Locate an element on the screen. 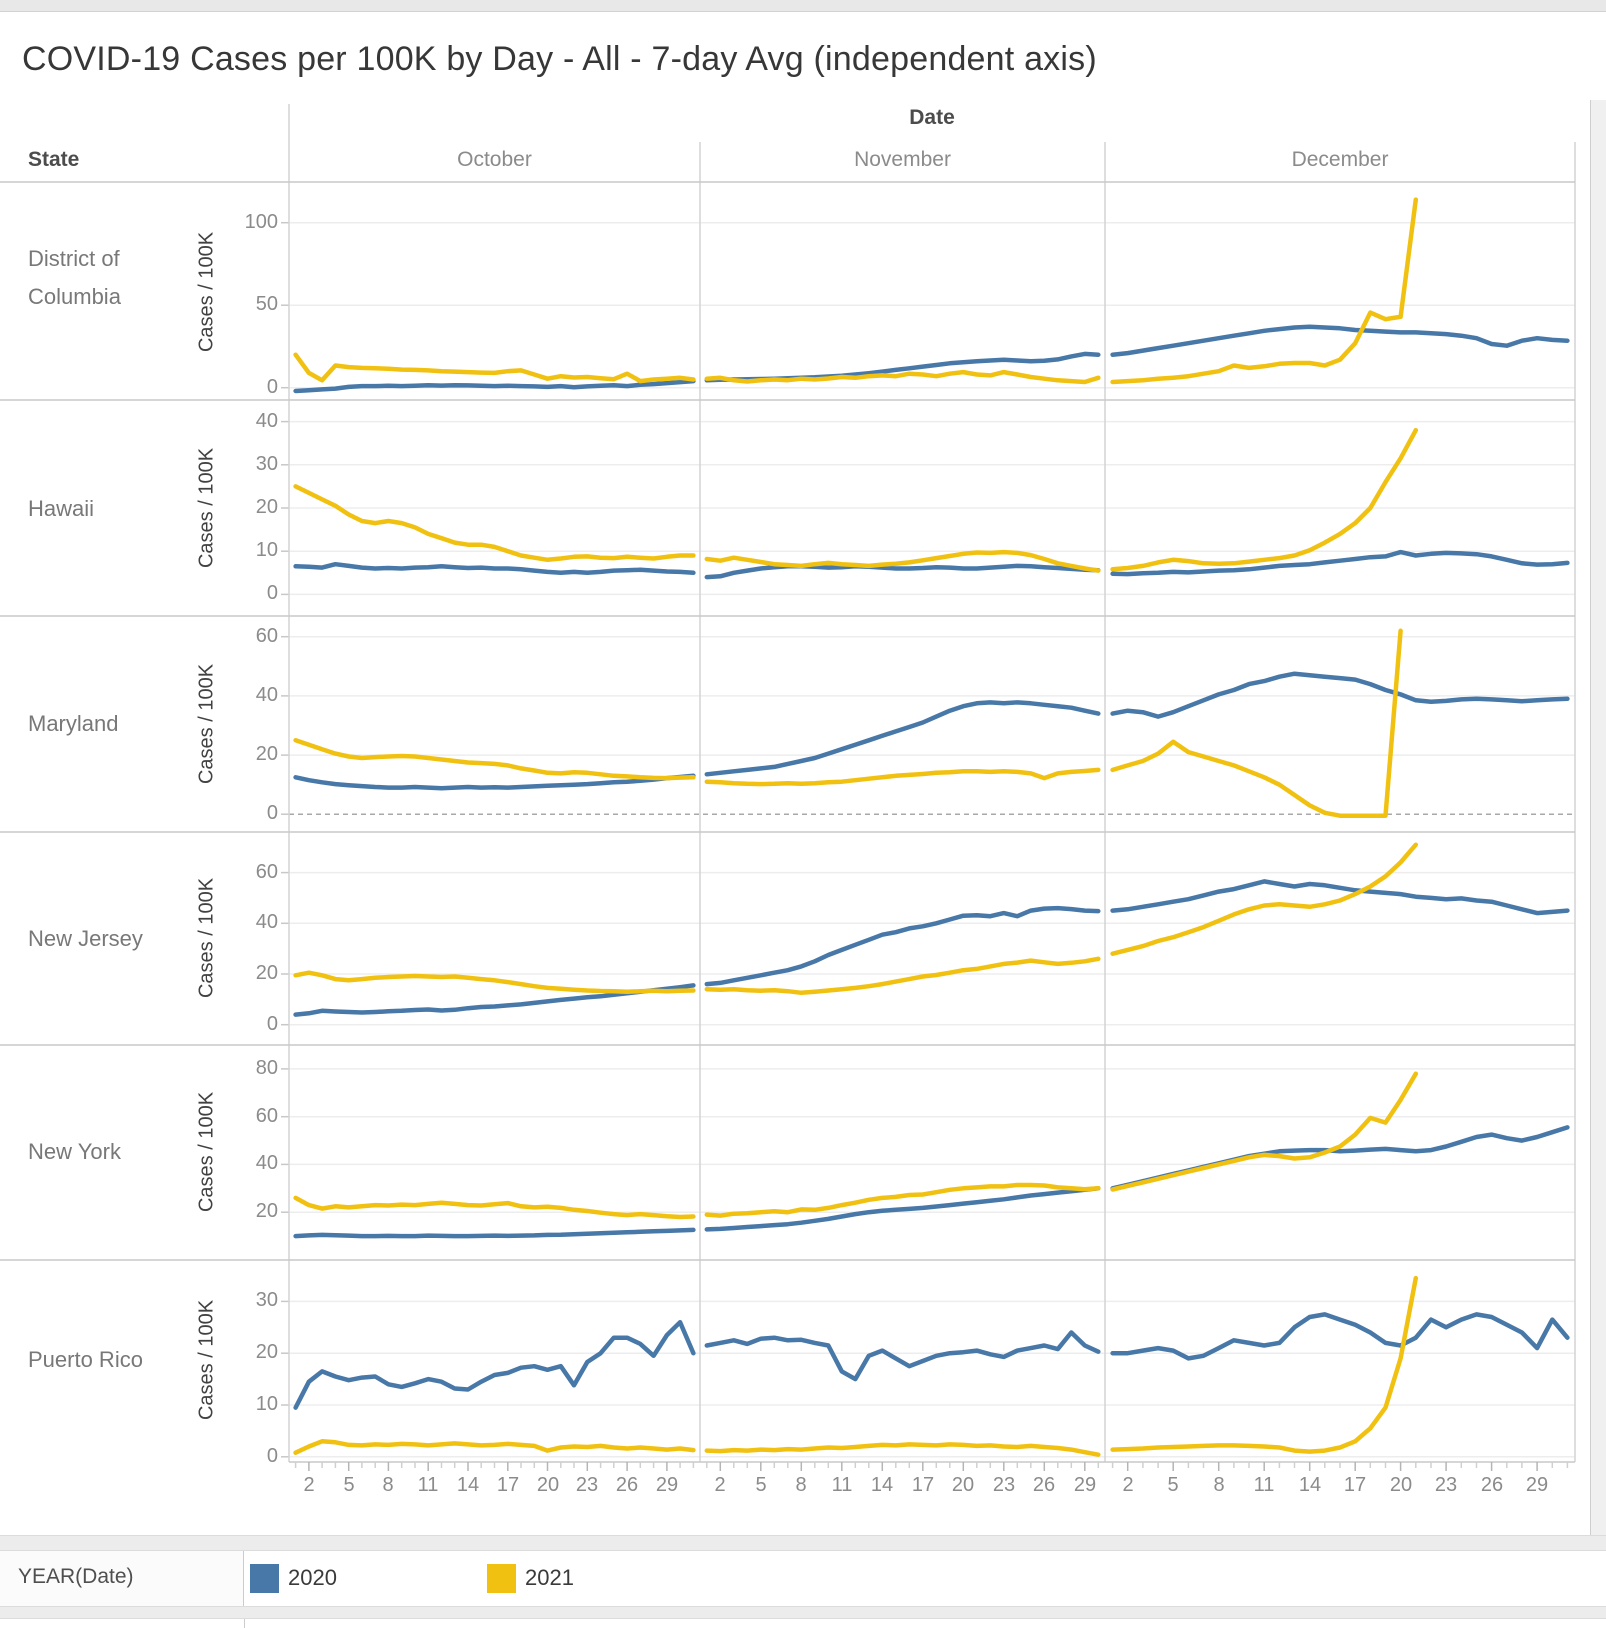  legend-swatch-2021 is located at coordinates (501, 1578).